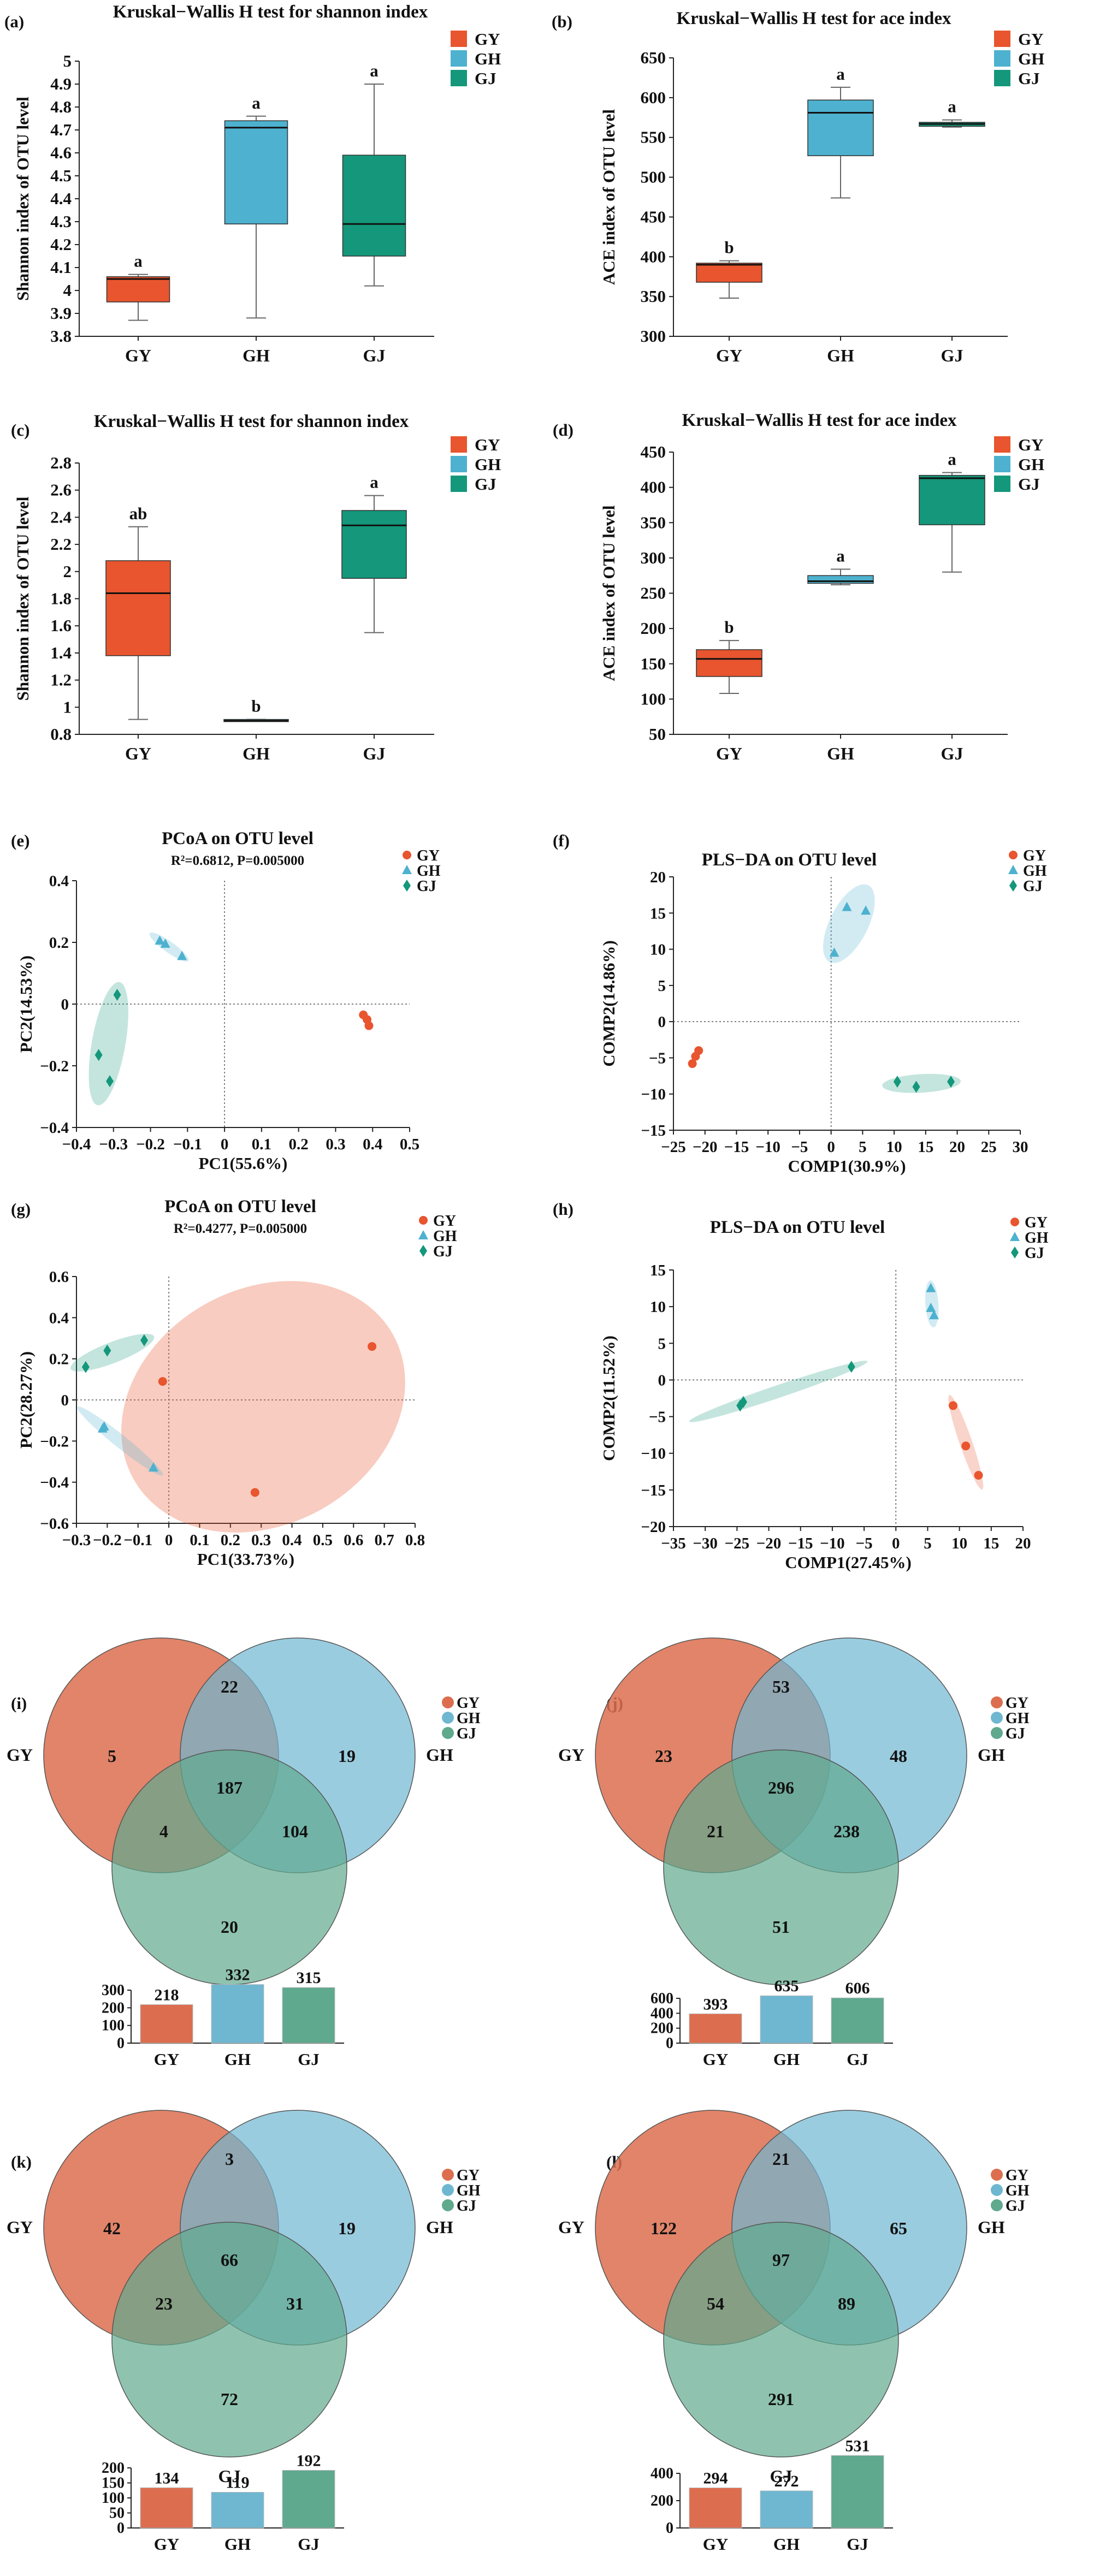 Image resolution: width=1094 pixels, height=2576 pixels. I want to click on legend-swatch-GH, so click(1002, 464).